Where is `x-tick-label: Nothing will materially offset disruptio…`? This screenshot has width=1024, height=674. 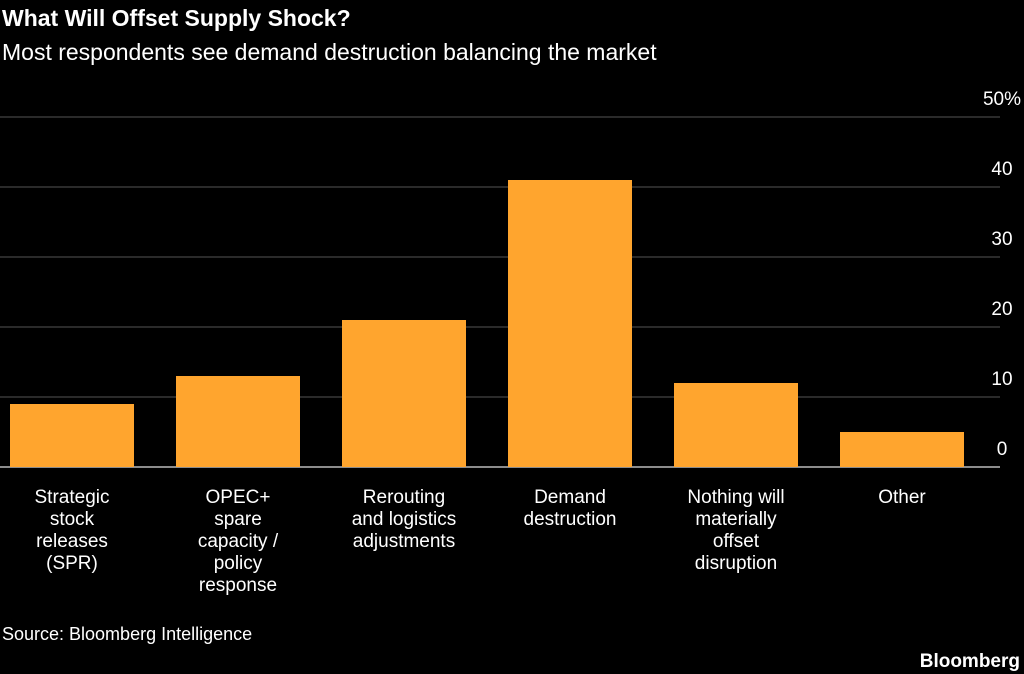 x-tick-label: Nothing will materially offset disruptio… is located at coordinates (736, 530).